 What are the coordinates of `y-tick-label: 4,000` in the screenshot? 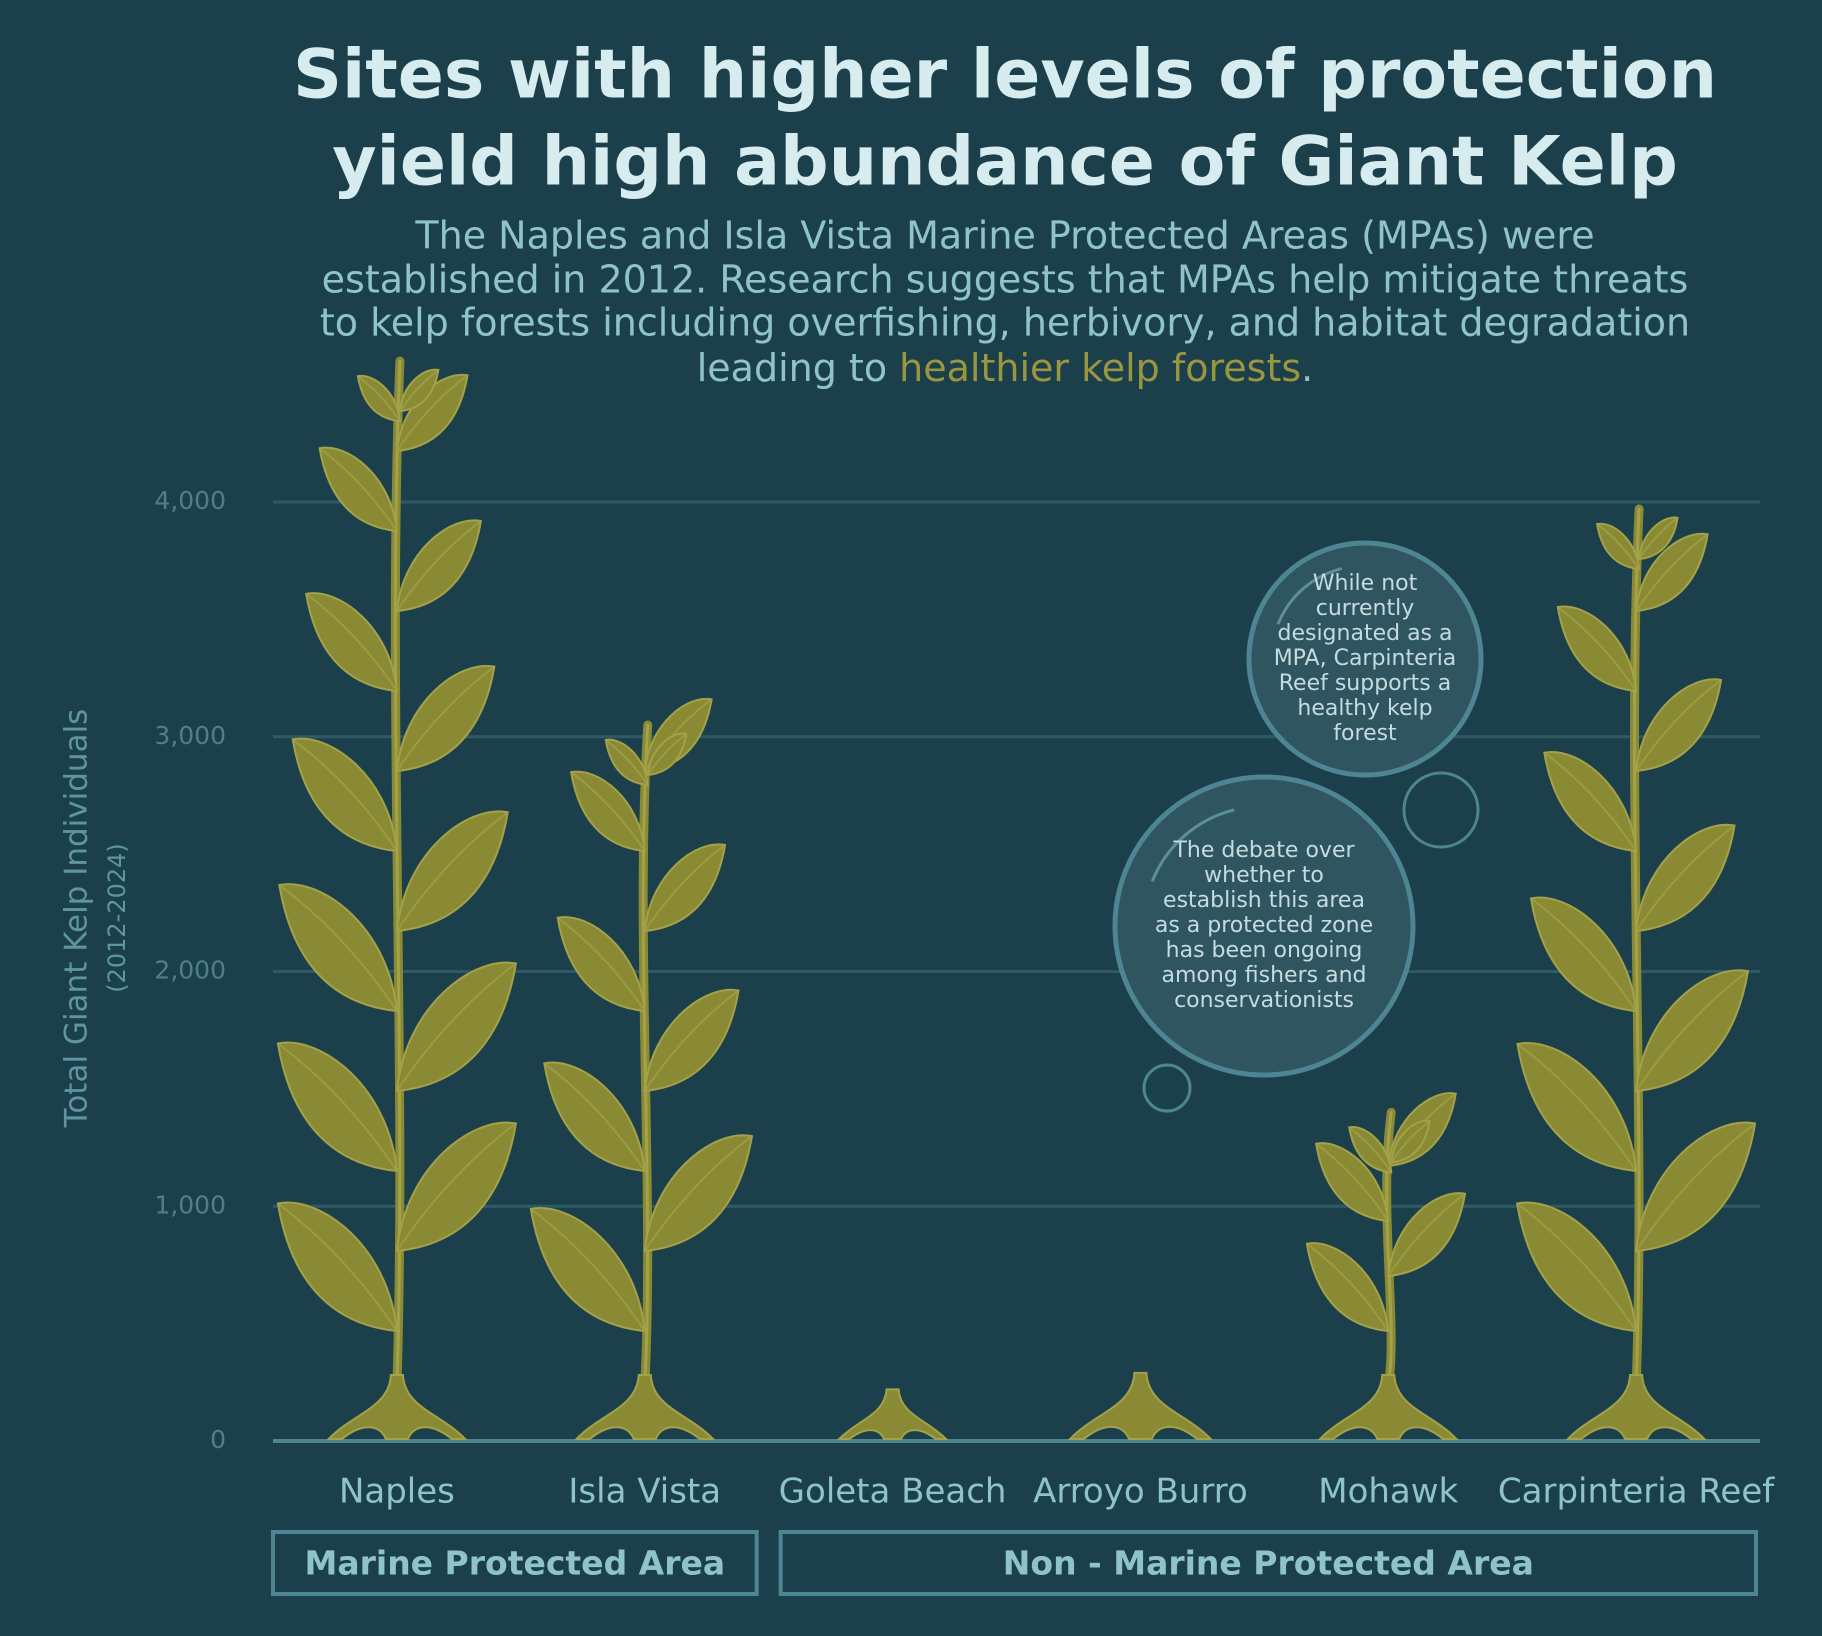 It's located at (190, 500).